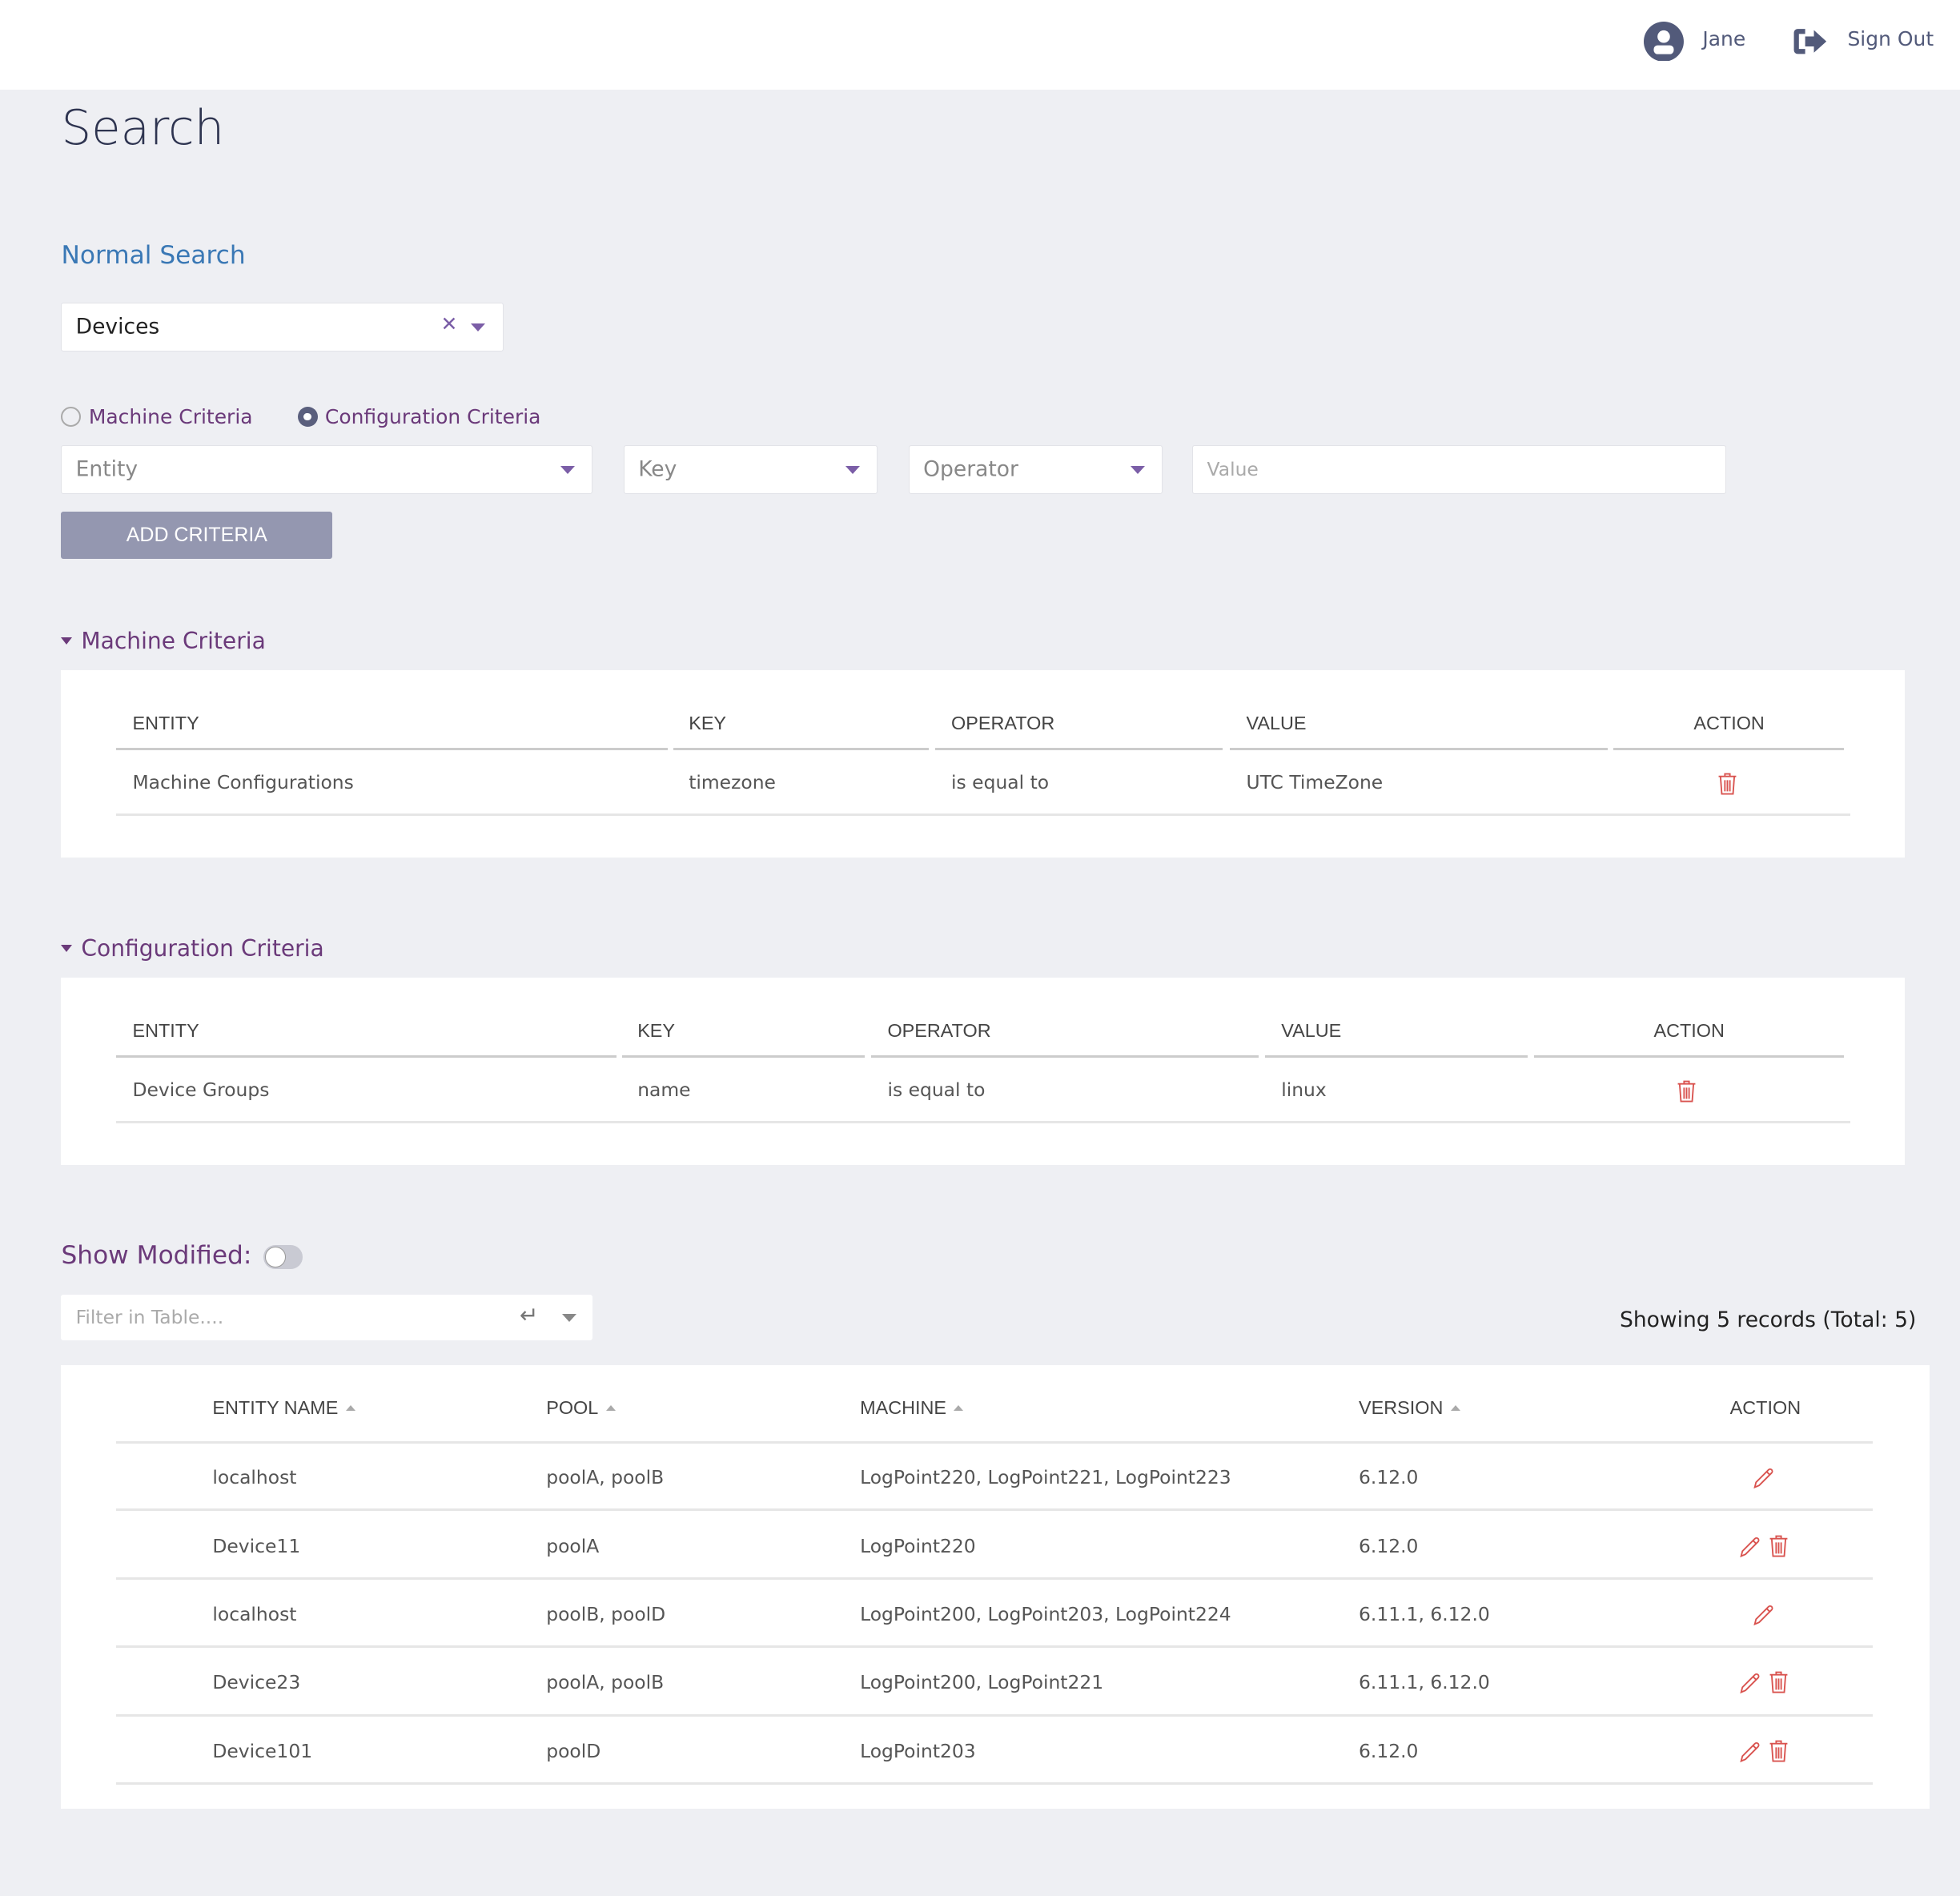 Image resolution: width=1960 pixels, height=1896 pixels. Describe the element at coordinates (1664, 41) in the screenshot. I see `user-avatar-icon` at that location.